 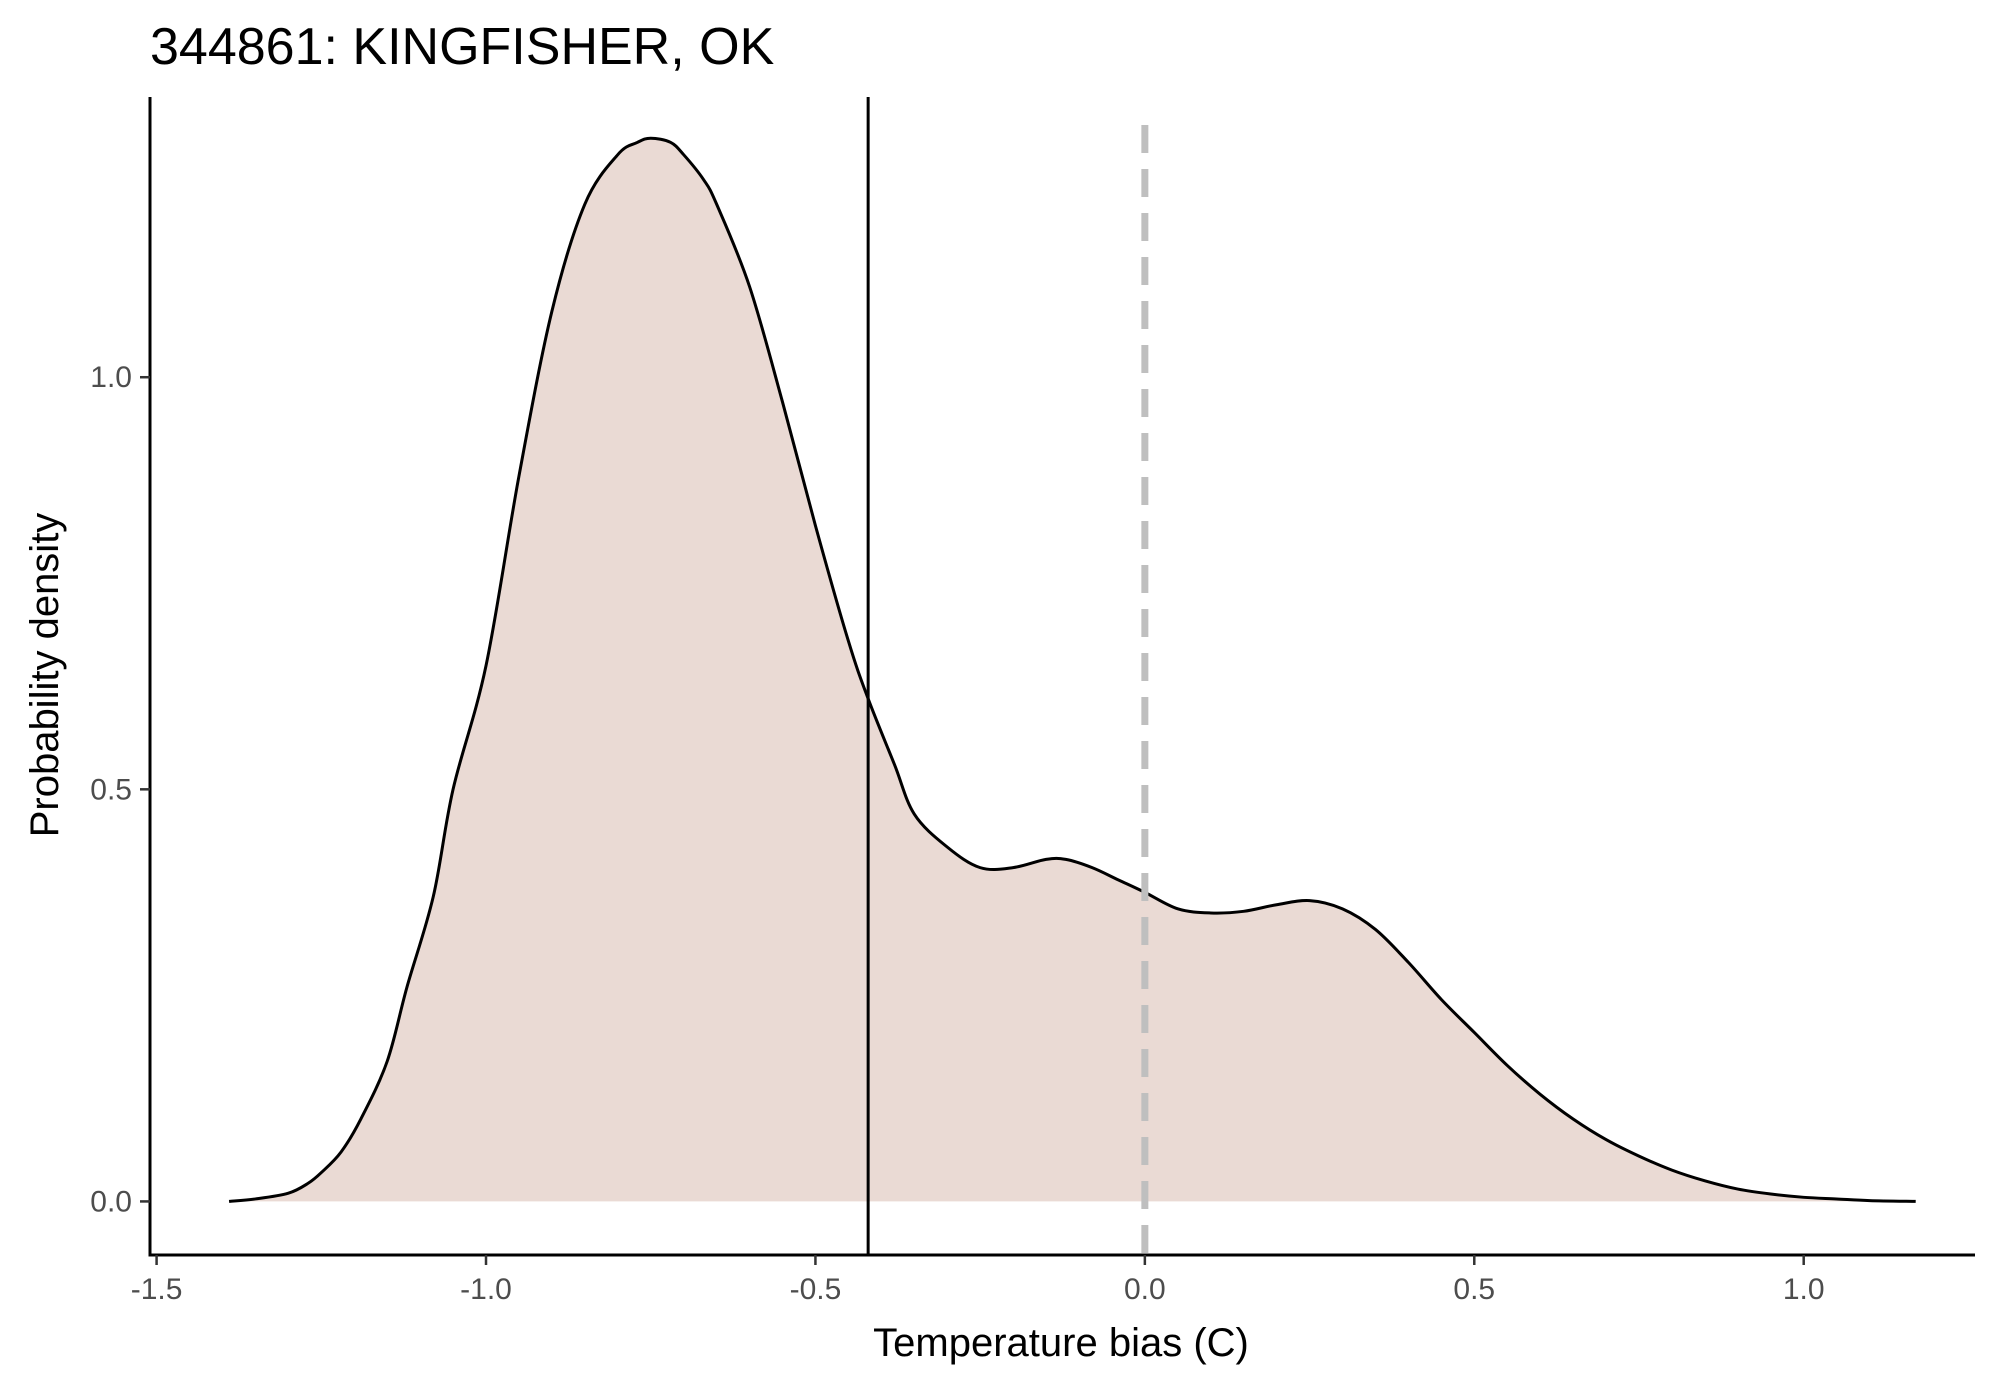 What do you see at coordinates (1474, 1289) in the screenshot?
I see `x-tick-label: 0.5` at bounding box center [1474, 1289].